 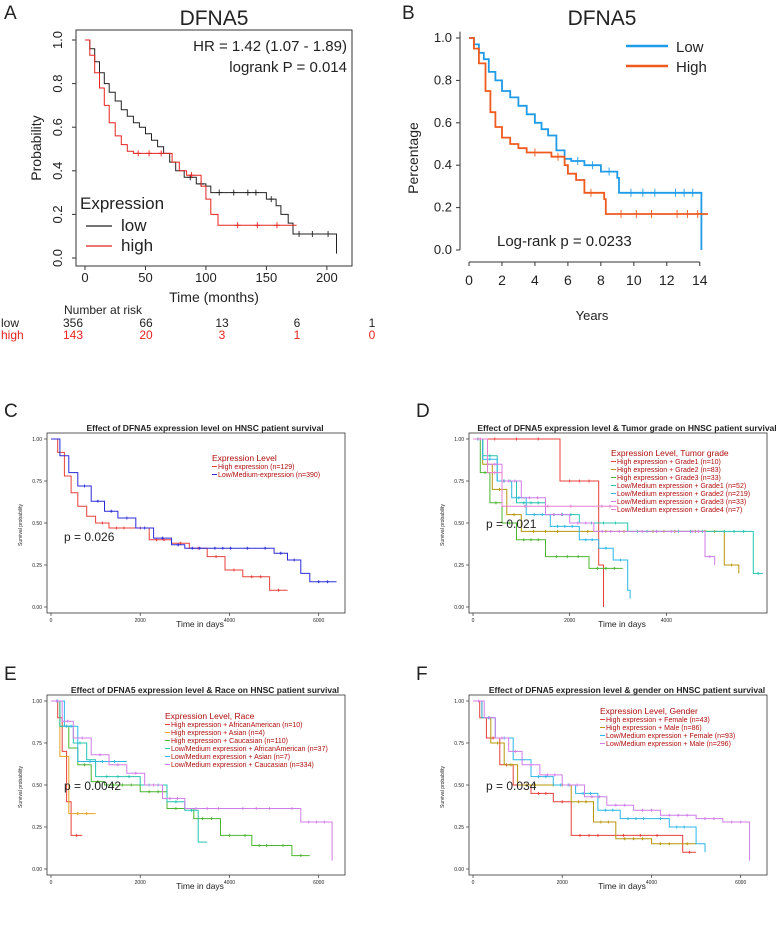 I want to click on y-tick-label: 0.25, so click(x=37, y=566).